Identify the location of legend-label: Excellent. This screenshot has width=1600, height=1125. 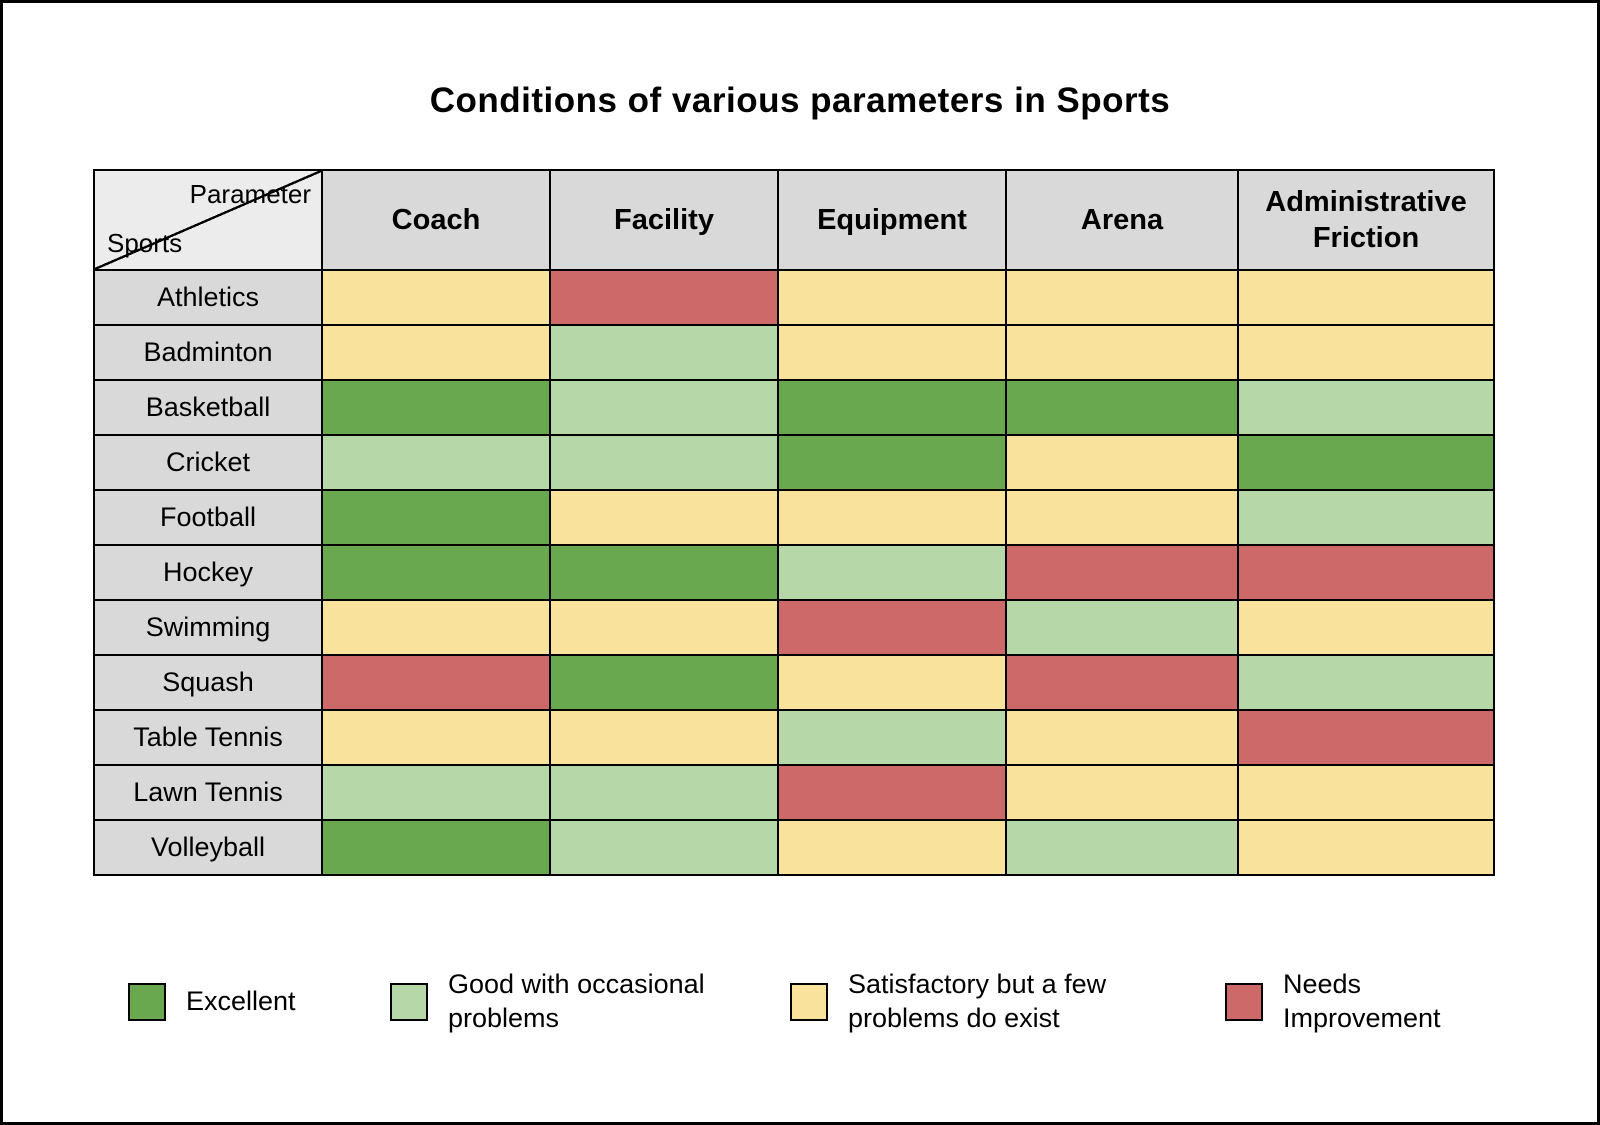
(241, 1000).